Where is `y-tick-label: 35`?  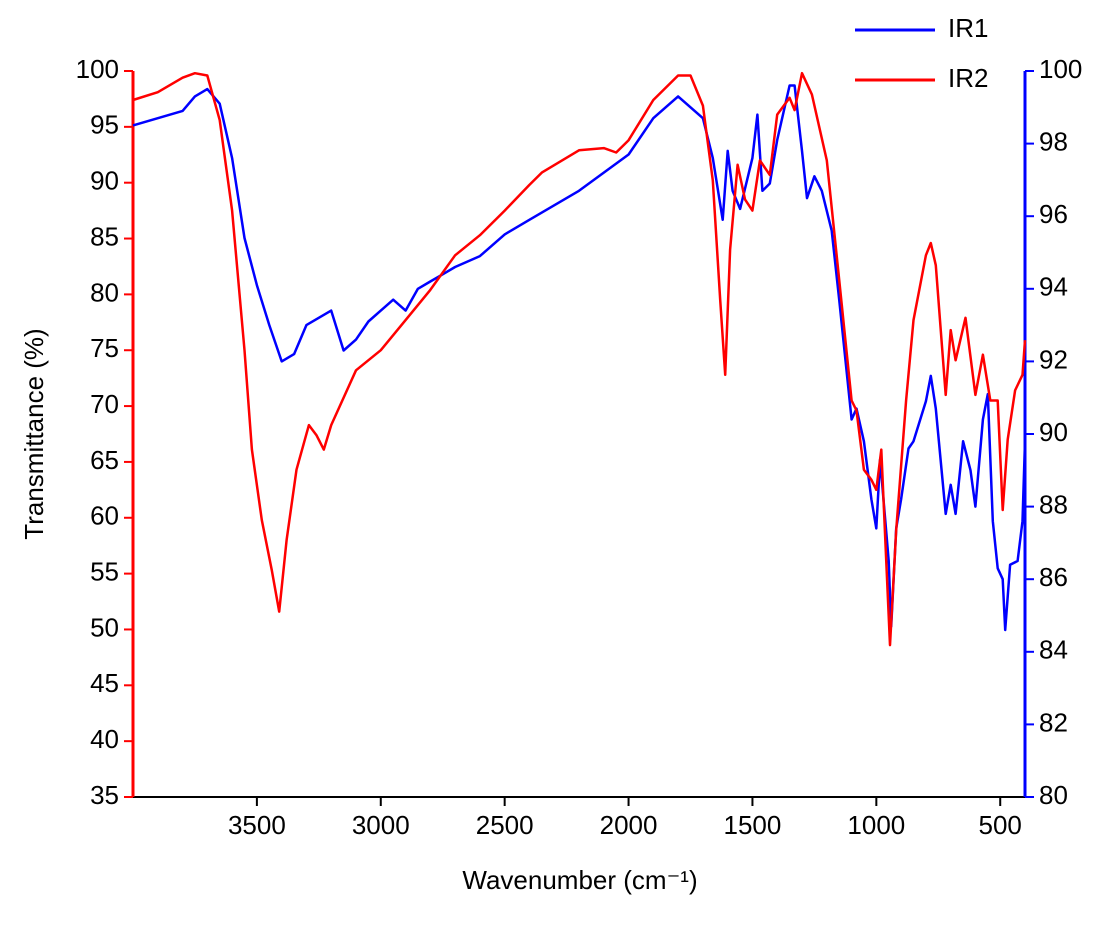
y-tick-label: 35 is located at coordinates (104, 795).